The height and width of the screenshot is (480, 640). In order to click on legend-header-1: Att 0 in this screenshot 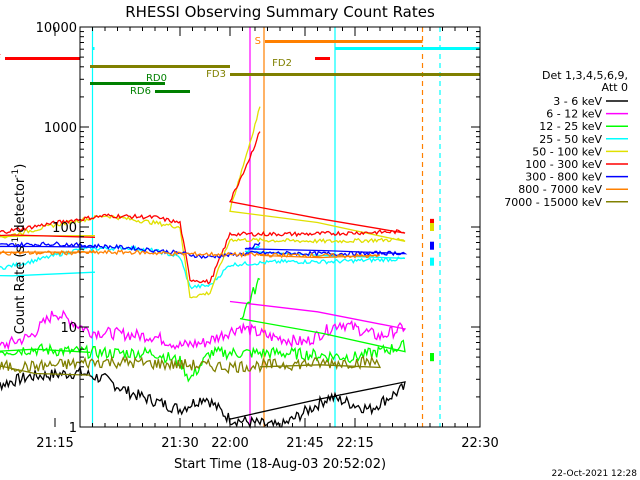, I will do `click(615, 87)`.